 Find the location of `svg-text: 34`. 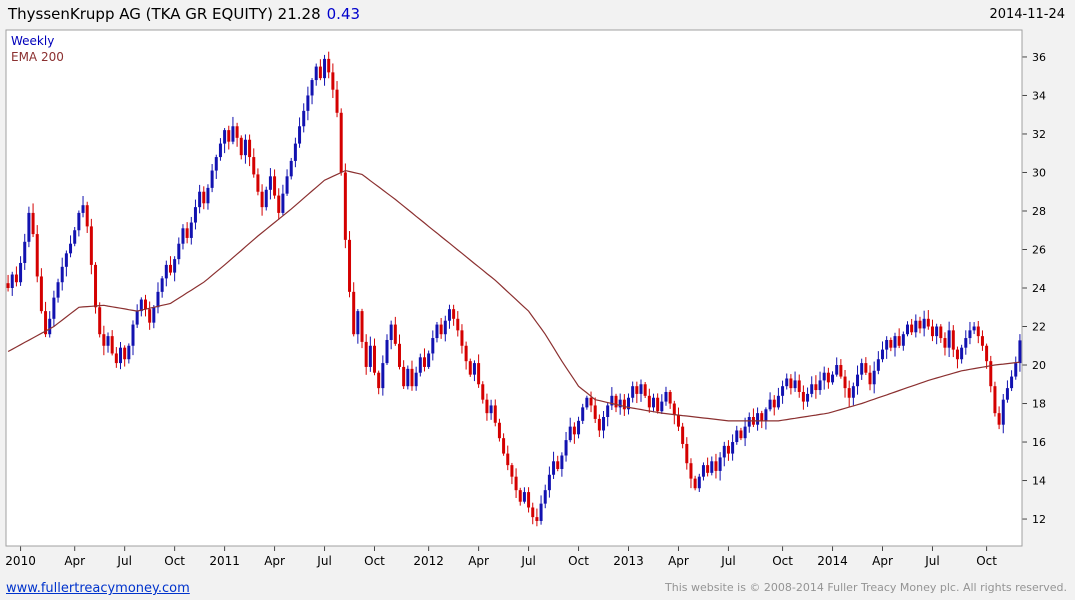

svg-text: 34 is located at coordinates (1039, 95).